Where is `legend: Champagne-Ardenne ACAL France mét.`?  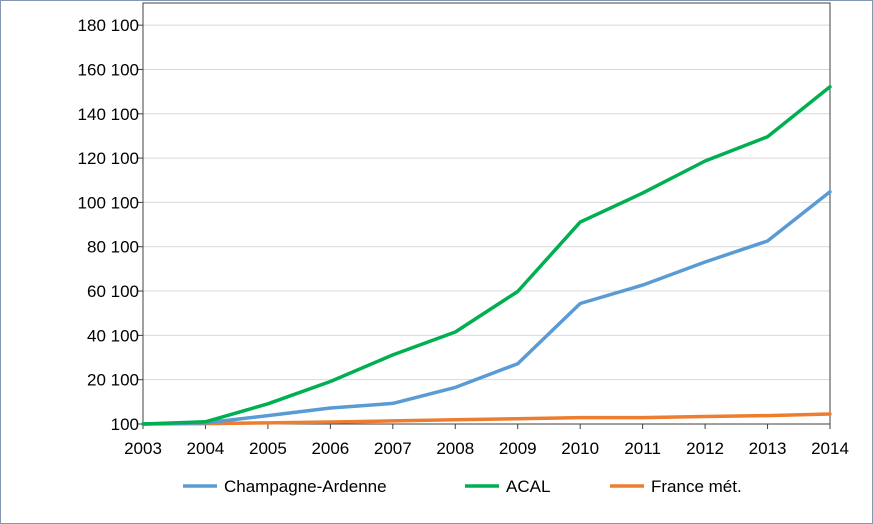
legend: Champagne-Ardenne ACAL France mét. is located at coordinates (462, 486).